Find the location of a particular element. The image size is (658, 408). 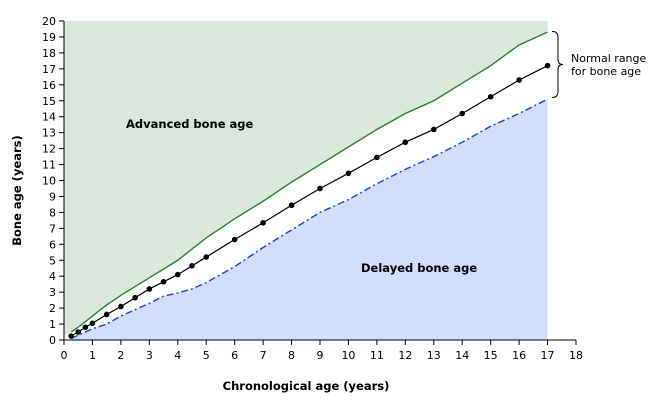

x-tick-label: 5 is located at coordinates (206, 355).